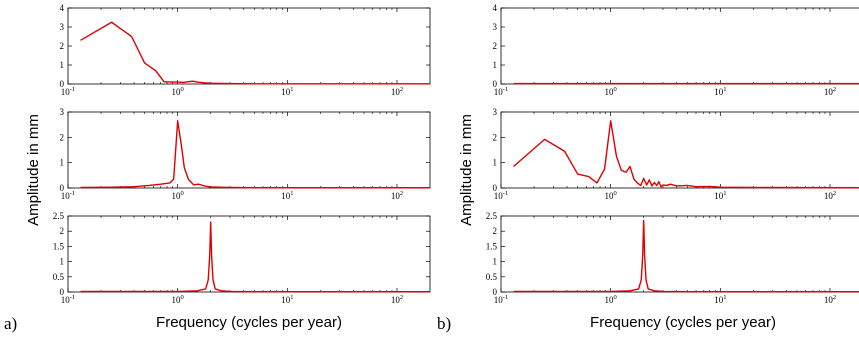 The height and width of the screenshot is (337, 859). I want to click on chart-b2-y-tick-label: 1, so click(495, 163).